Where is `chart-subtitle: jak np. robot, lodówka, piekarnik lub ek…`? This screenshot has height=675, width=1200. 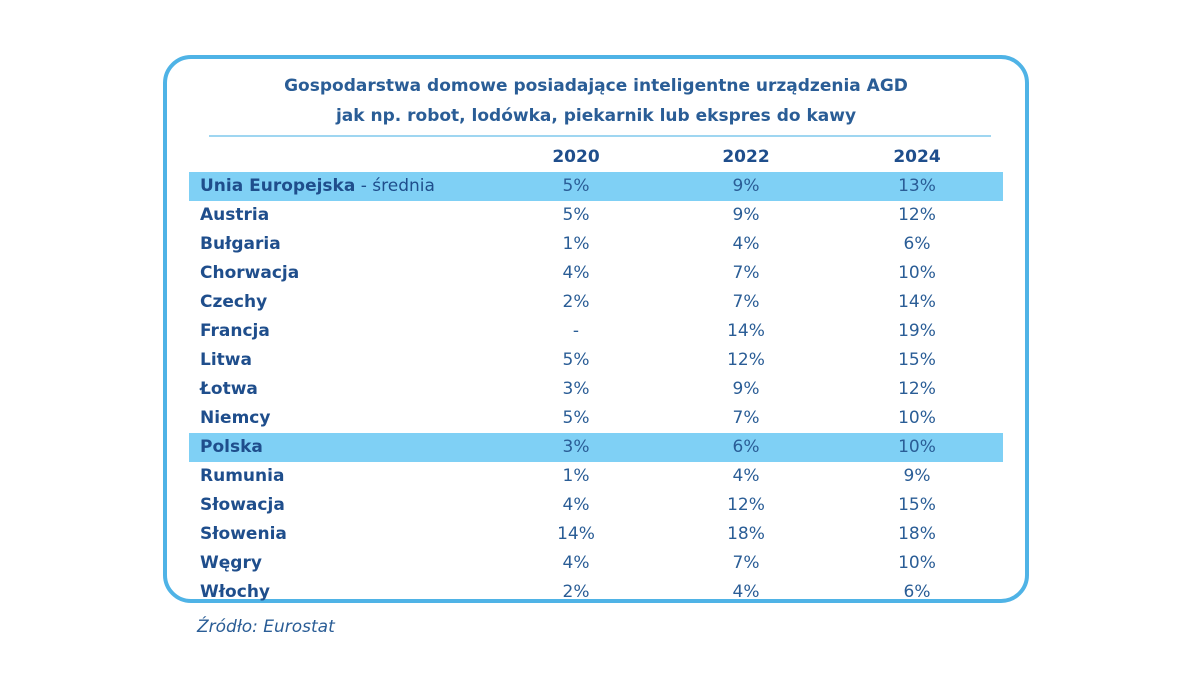
chart-subtitle: jak np. robot, lodówka, piekarnik lub ek… is located at coordinates (596, 116).